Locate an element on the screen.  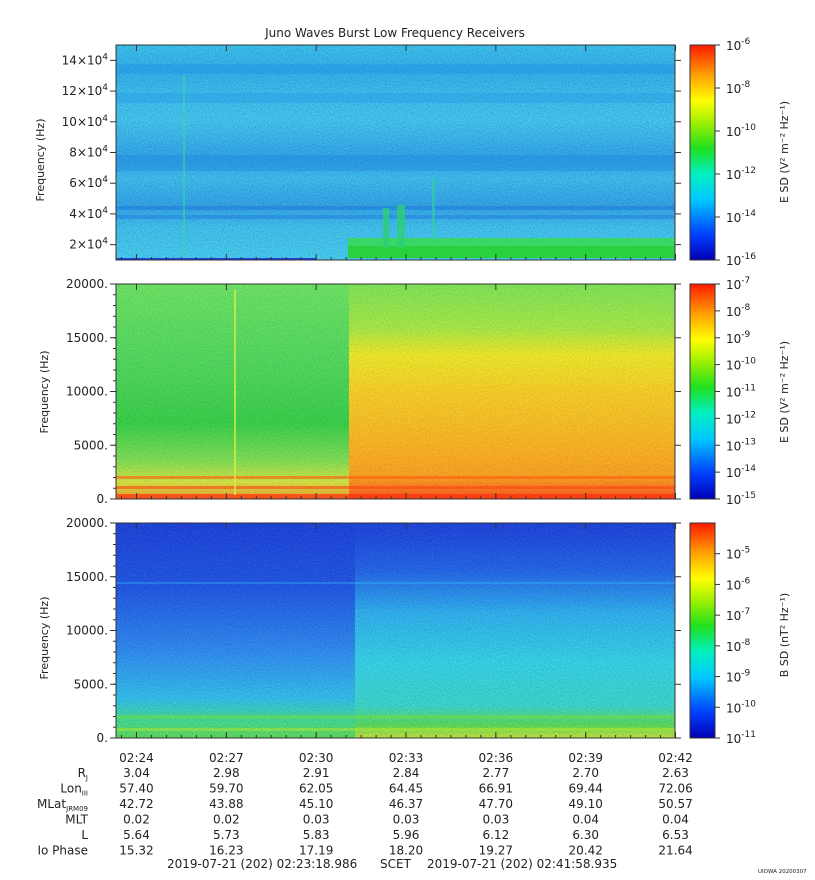
ephemeris-value: 69.44 is located at coordinates (586, 789).